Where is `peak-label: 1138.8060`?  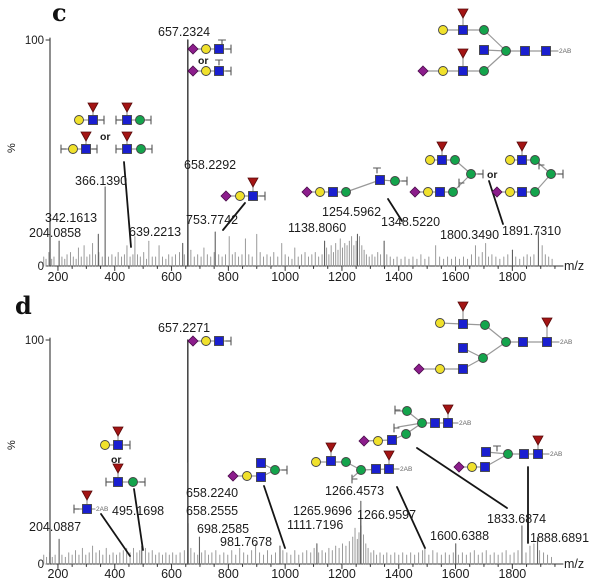 peak-label: 1138.8060 is located at coordinates (317, 228).